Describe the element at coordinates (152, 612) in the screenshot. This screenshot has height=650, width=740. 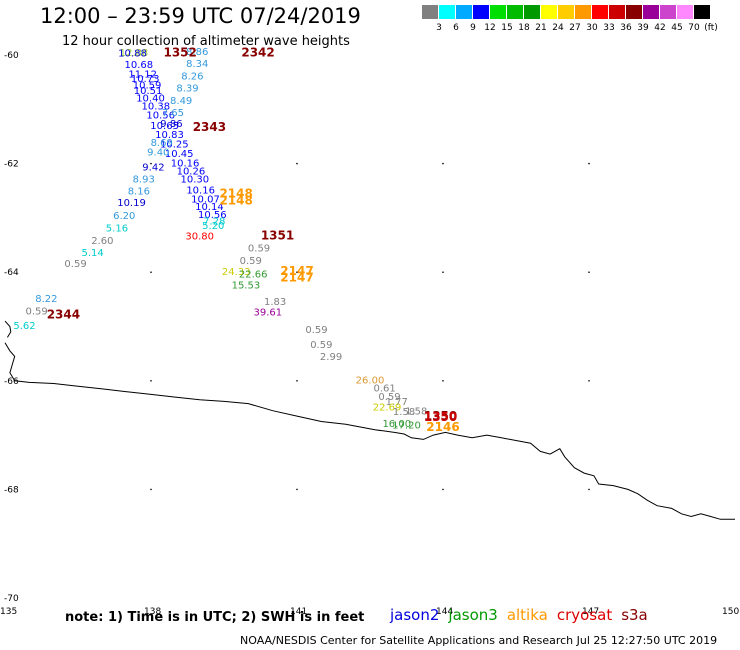
I see `lon-tick-label: 138` at that location.